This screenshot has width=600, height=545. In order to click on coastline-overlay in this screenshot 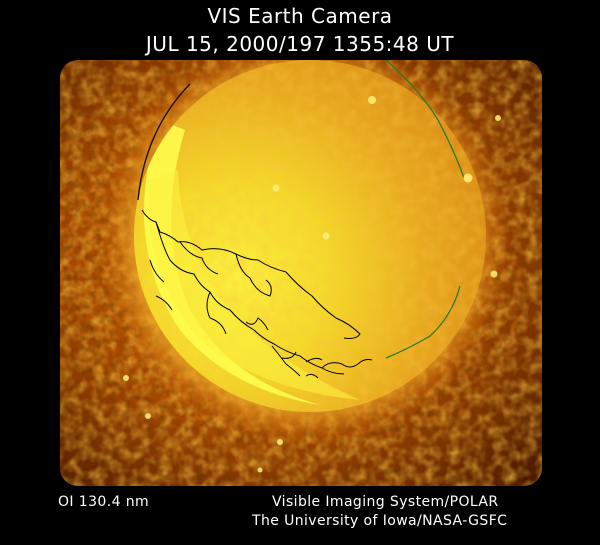, I will do `click(257, 294)`.